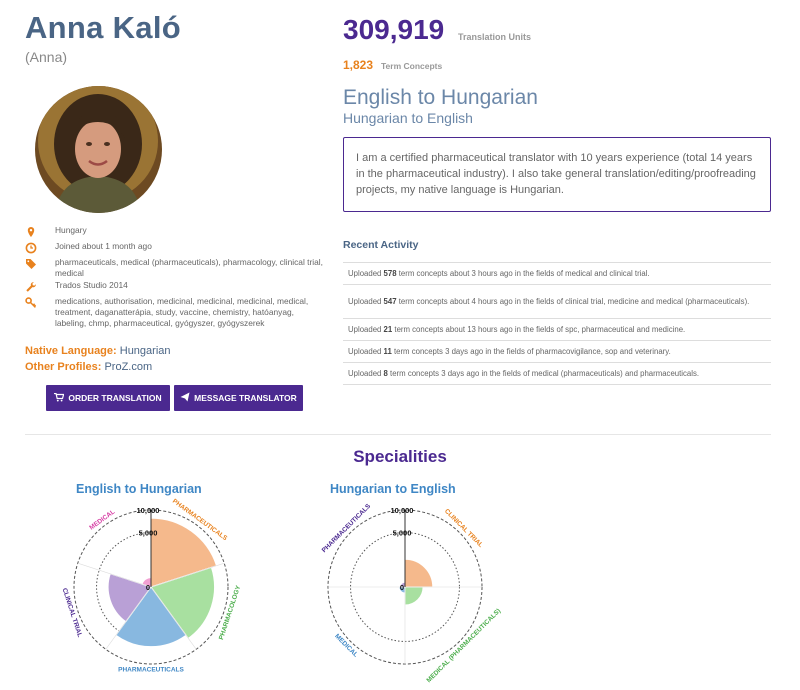 The image size is (800, 690). Describe the element at coordinates (245, 398) in the screenshot. I see `message-translator-label: MESSAGE TRANSLATOR` at that location.